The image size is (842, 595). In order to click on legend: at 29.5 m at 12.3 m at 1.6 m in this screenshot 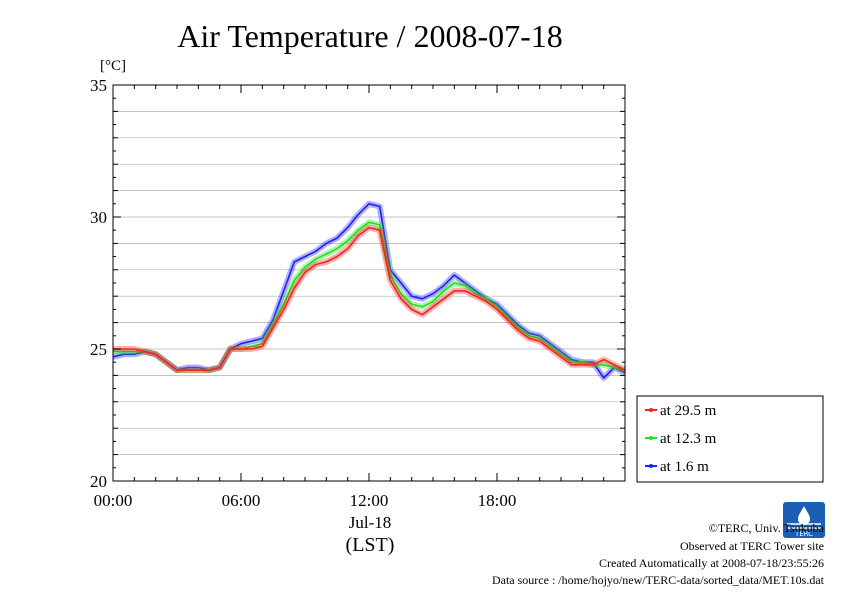, I will do `click(730, 439)`.